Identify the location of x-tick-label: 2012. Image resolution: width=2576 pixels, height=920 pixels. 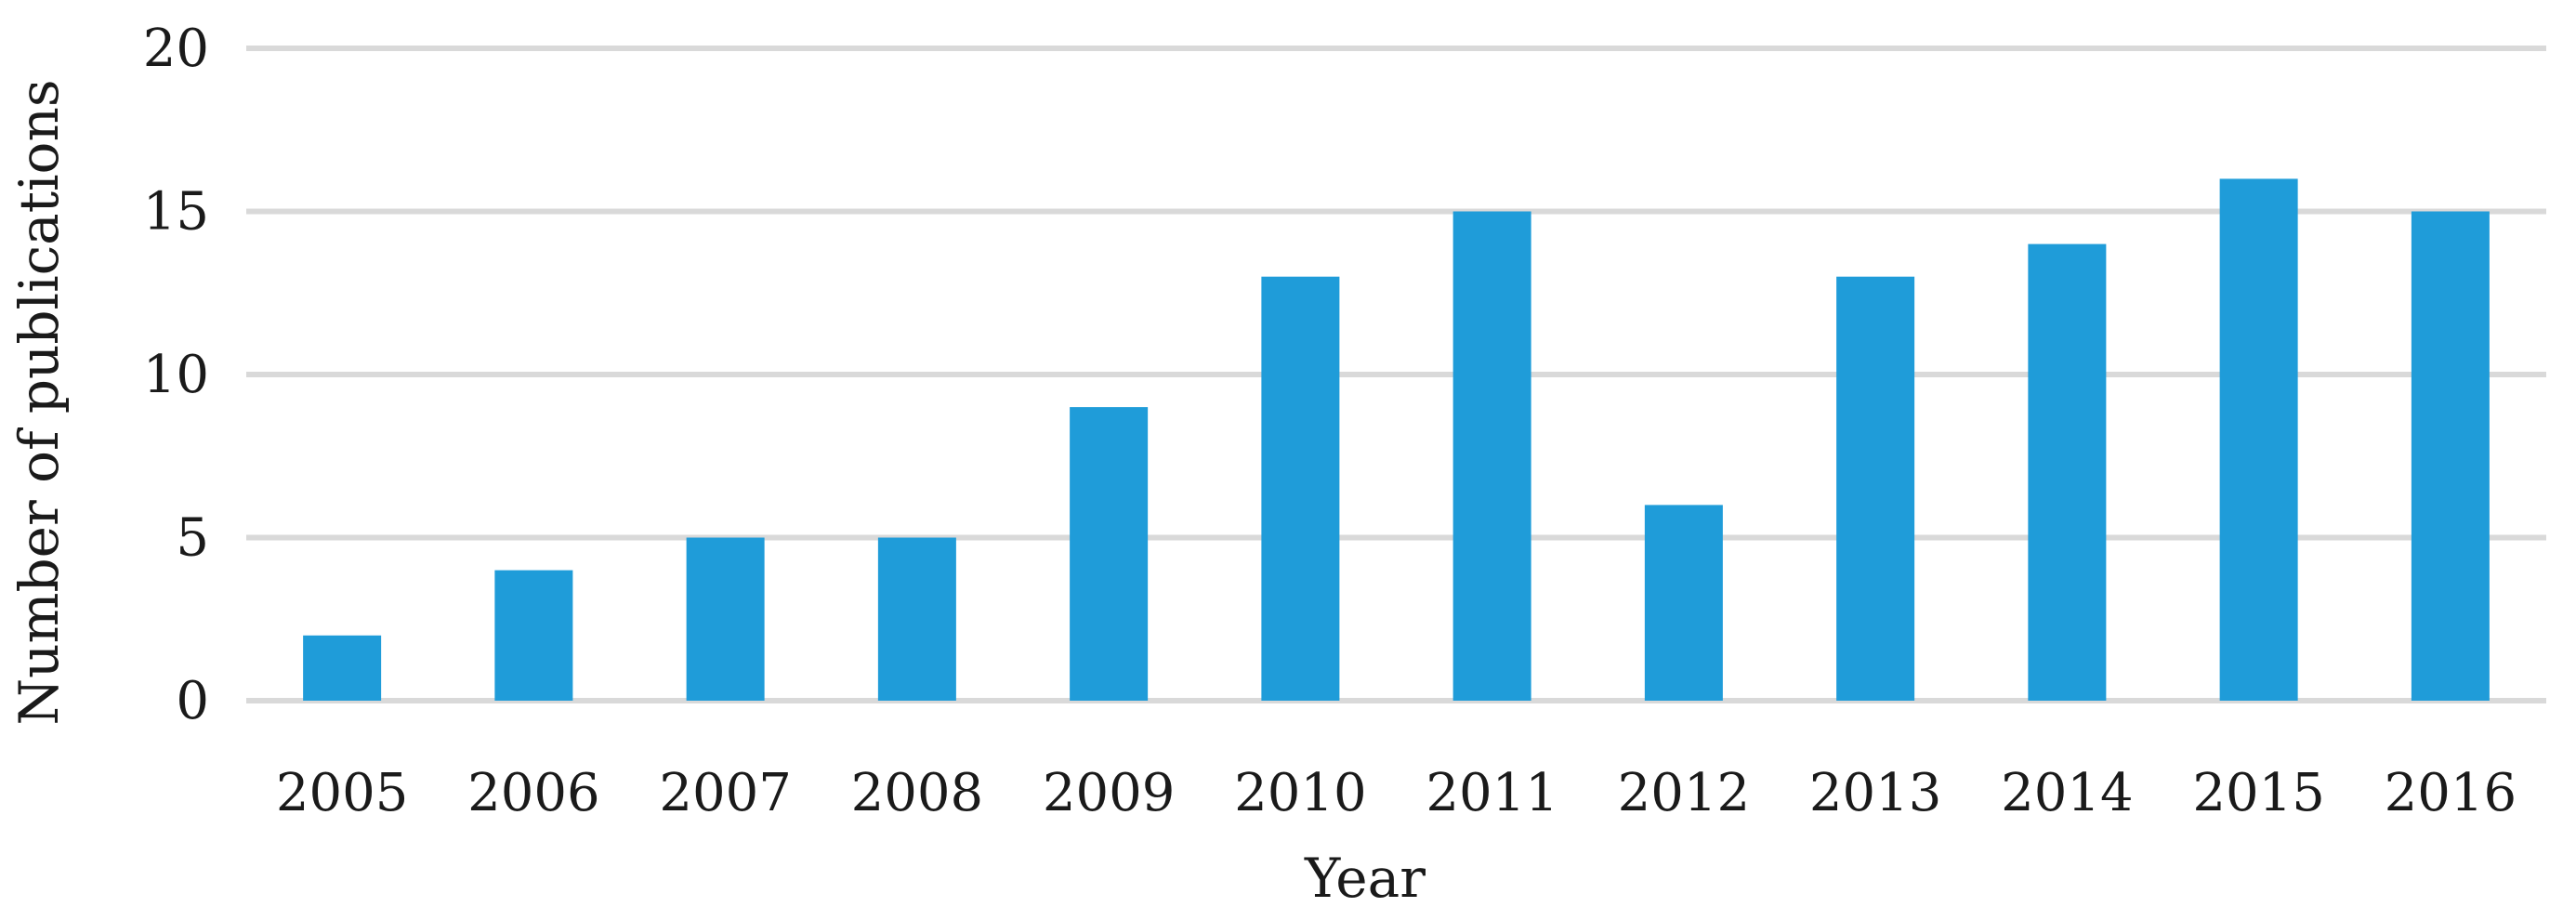
(1684, 793).